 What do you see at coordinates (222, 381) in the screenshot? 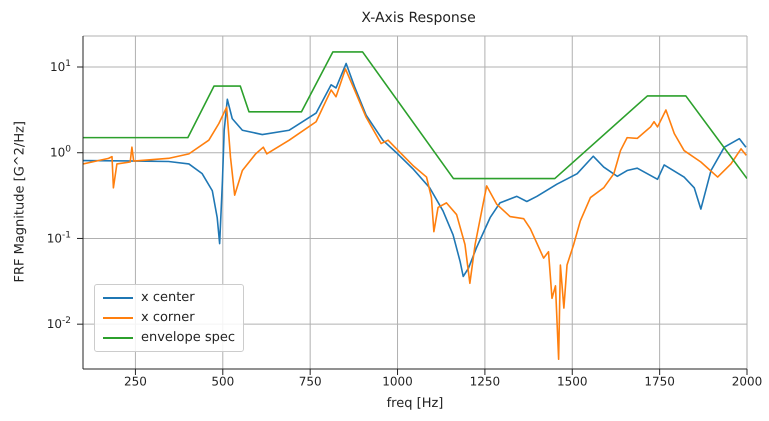
I see `x-tick-label: 500` at bounding box center [222, 381].